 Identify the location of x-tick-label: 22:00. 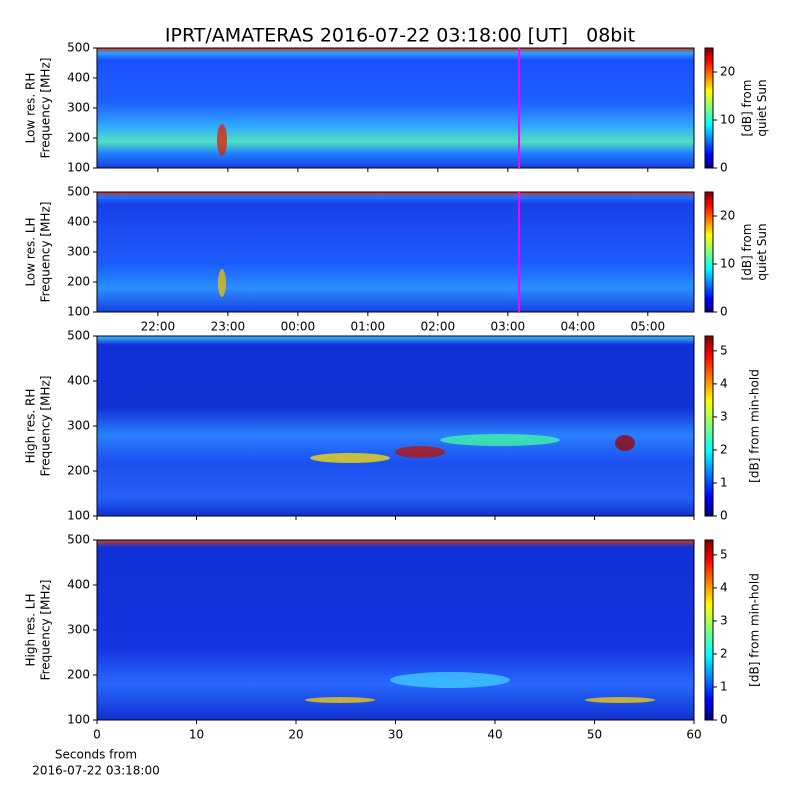
(158, 327).